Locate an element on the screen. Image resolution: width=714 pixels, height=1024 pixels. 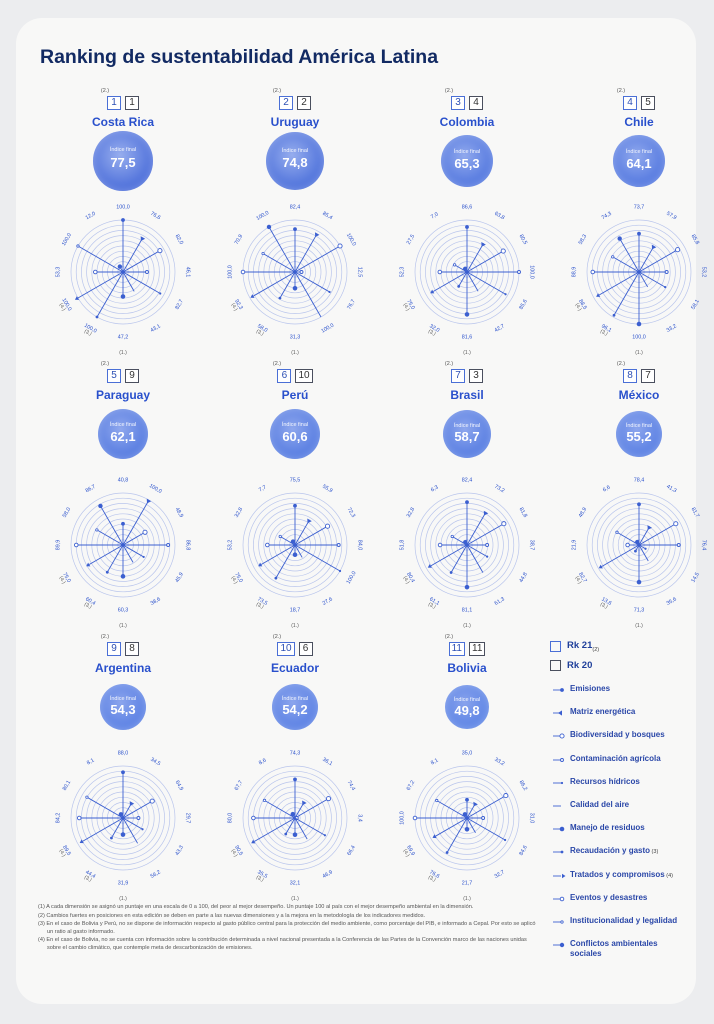
rank-2020-box: 2 is located at coordinates (304, 103).